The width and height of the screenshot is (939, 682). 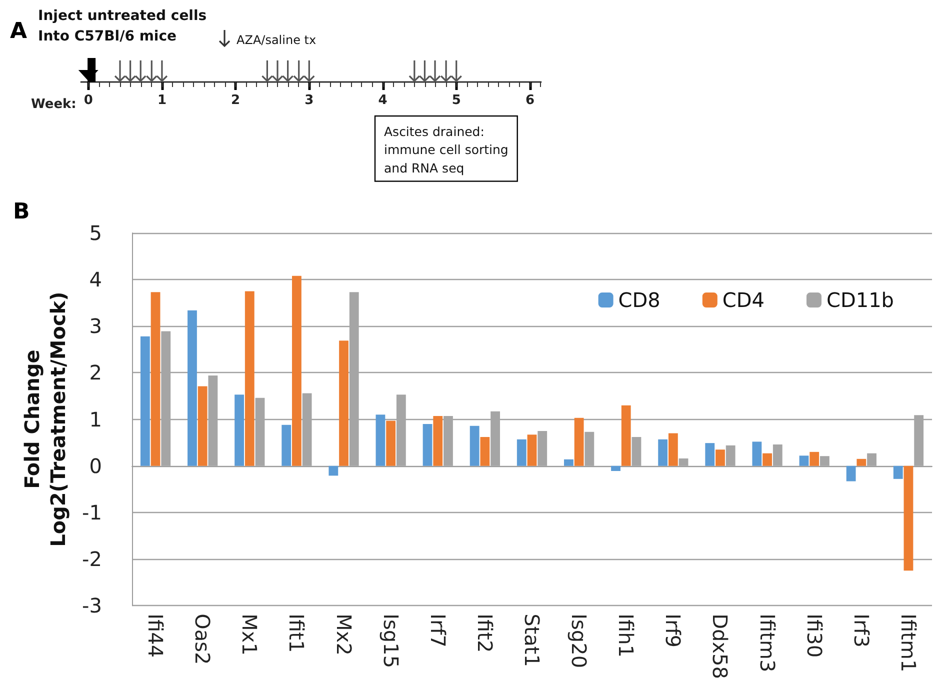 What do you see at coordinates (344, 635) in the screenshot?
I see `x-tick-label: Mx2` at bounding box center [344, 635].